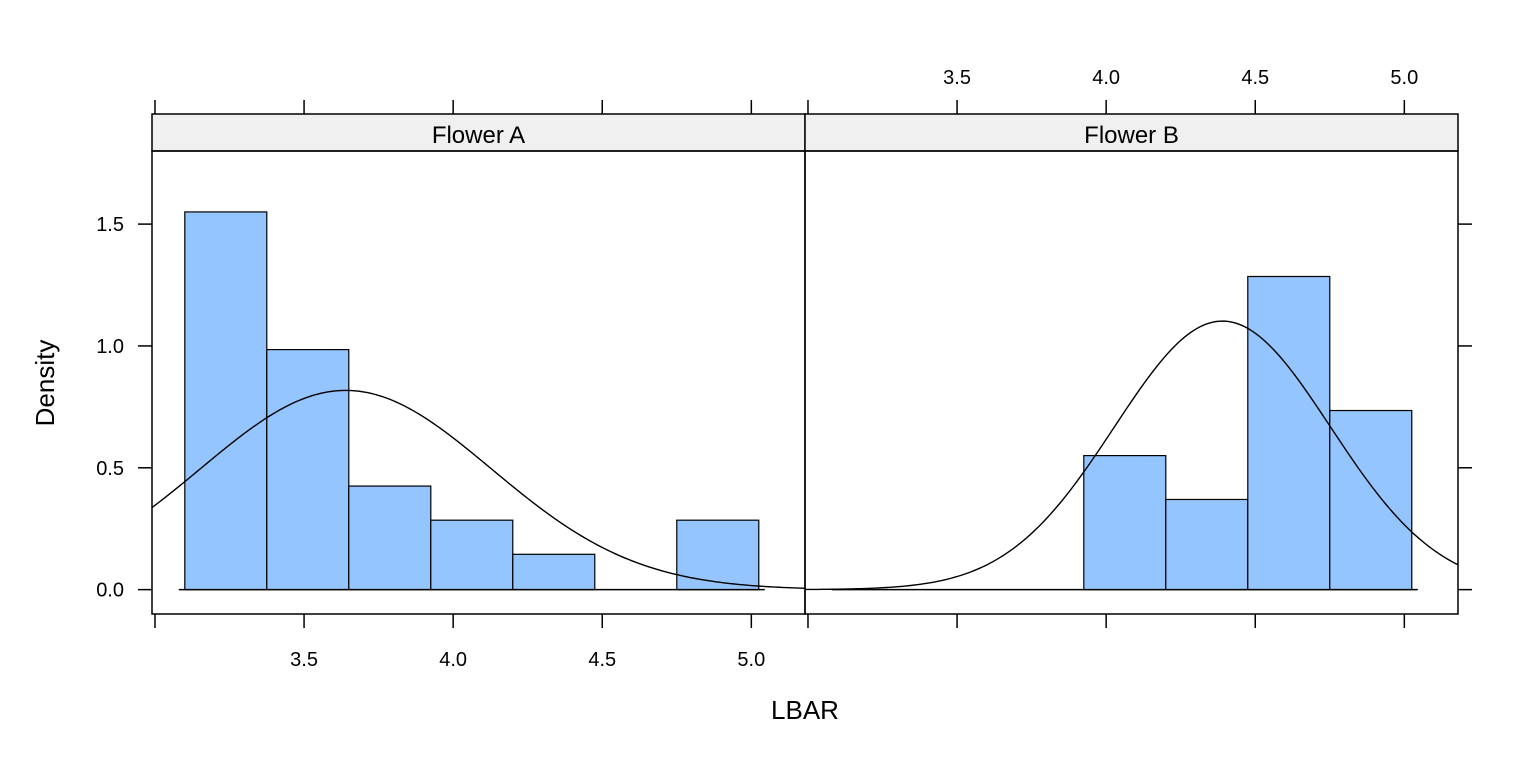 The image size is (1536, 768). I want to click on y-tick-label: 0.5, so click(110, 469).